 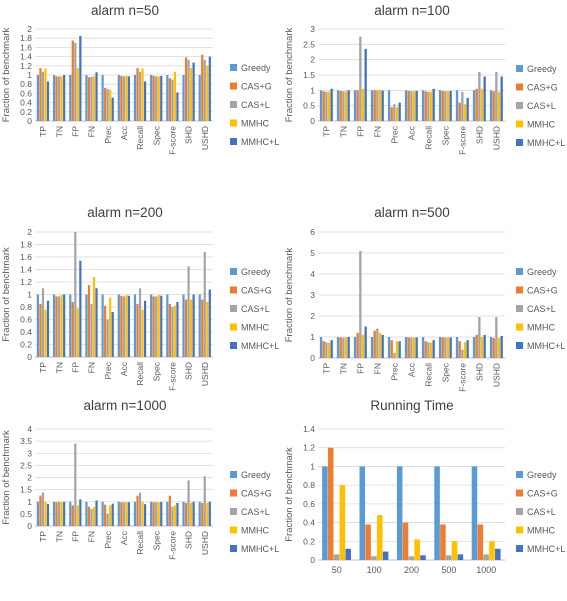 What do you see at coordinates (411, 405) in the screenshot?
I see `chart-title: Running Time` at bounding box center [411, 405].